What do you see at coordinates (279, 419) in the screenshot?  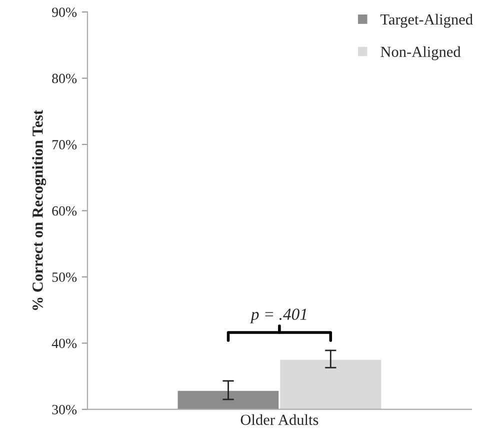 I see `x-tick-label: Older Adults` at bounding box center [279, 419].